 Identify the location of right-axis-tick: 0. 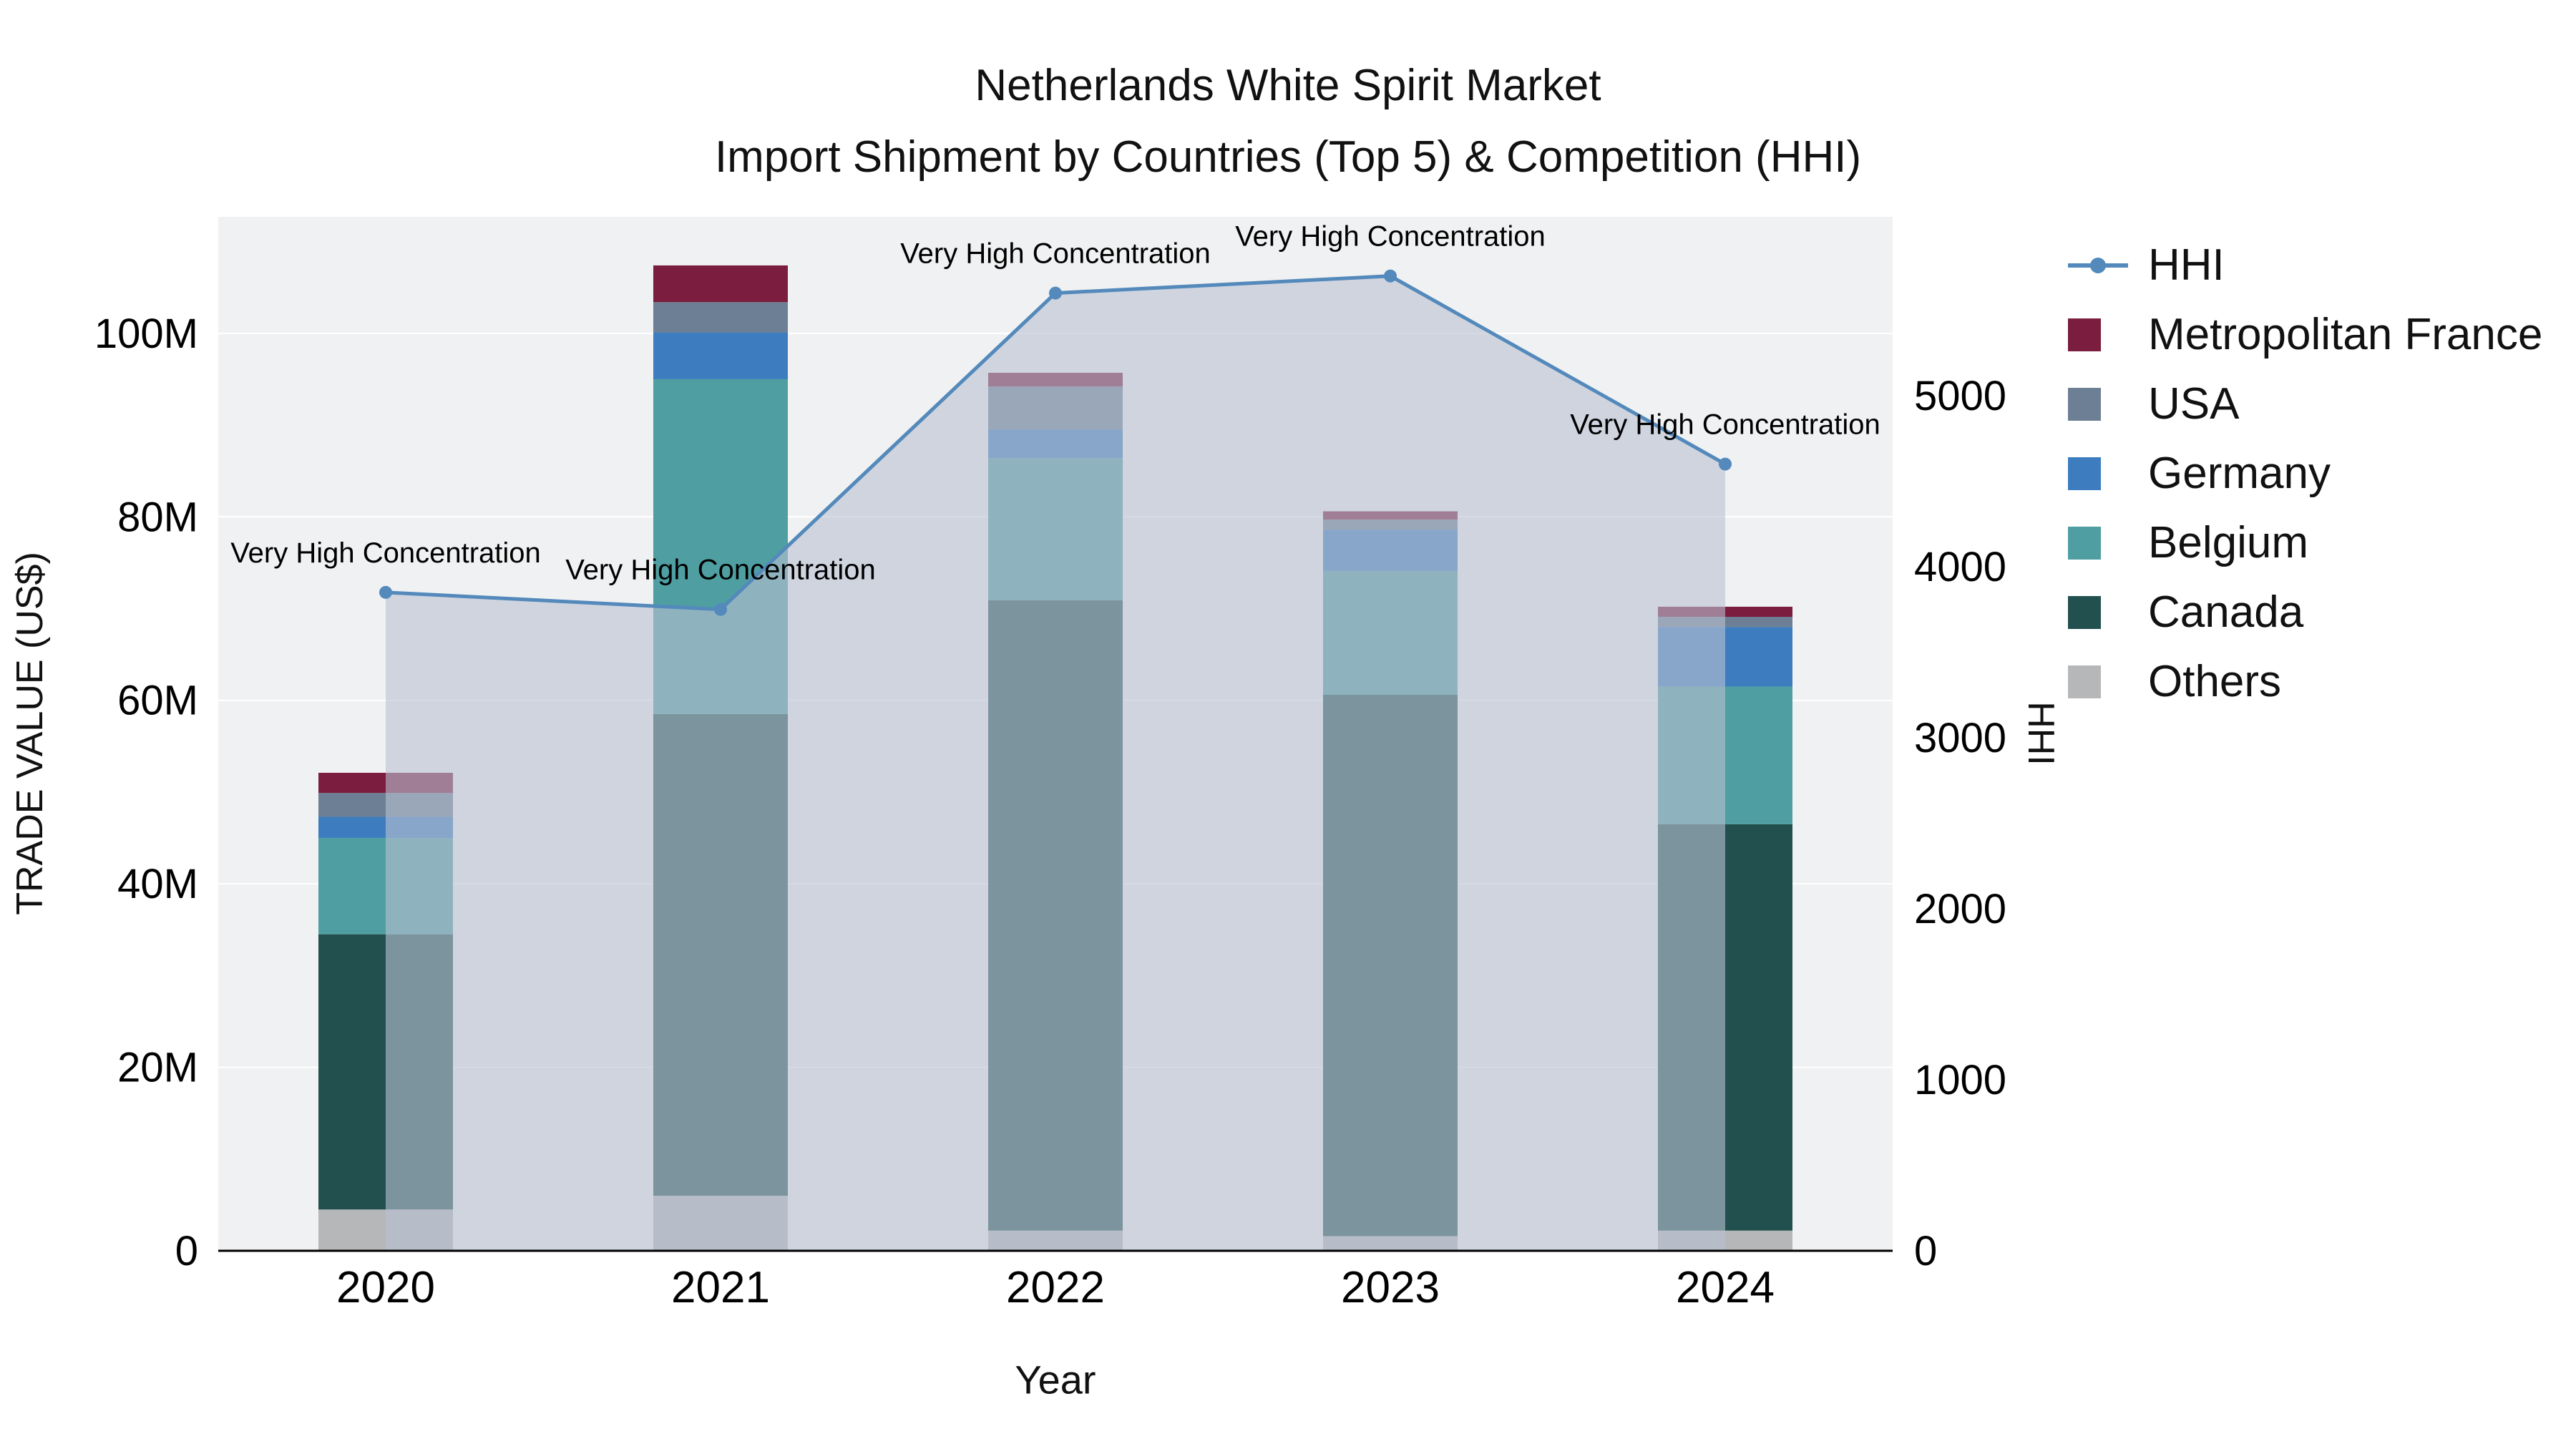
(1925, 1251).